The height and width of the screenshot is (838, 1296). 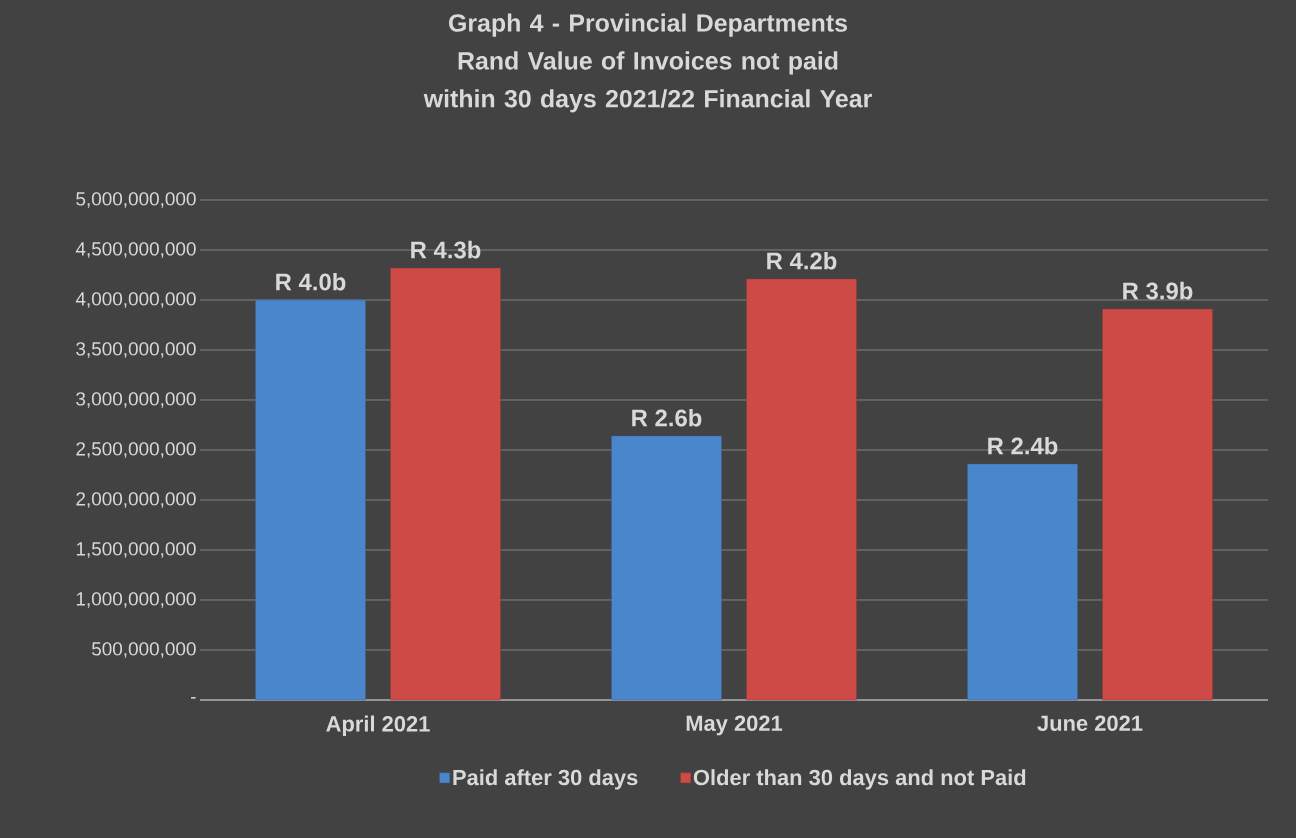 What do you see at coordinates (135, 300) in the screenshot?
I see `y-tick-label: 4,000,000,000` at bounding box center [135, 300].